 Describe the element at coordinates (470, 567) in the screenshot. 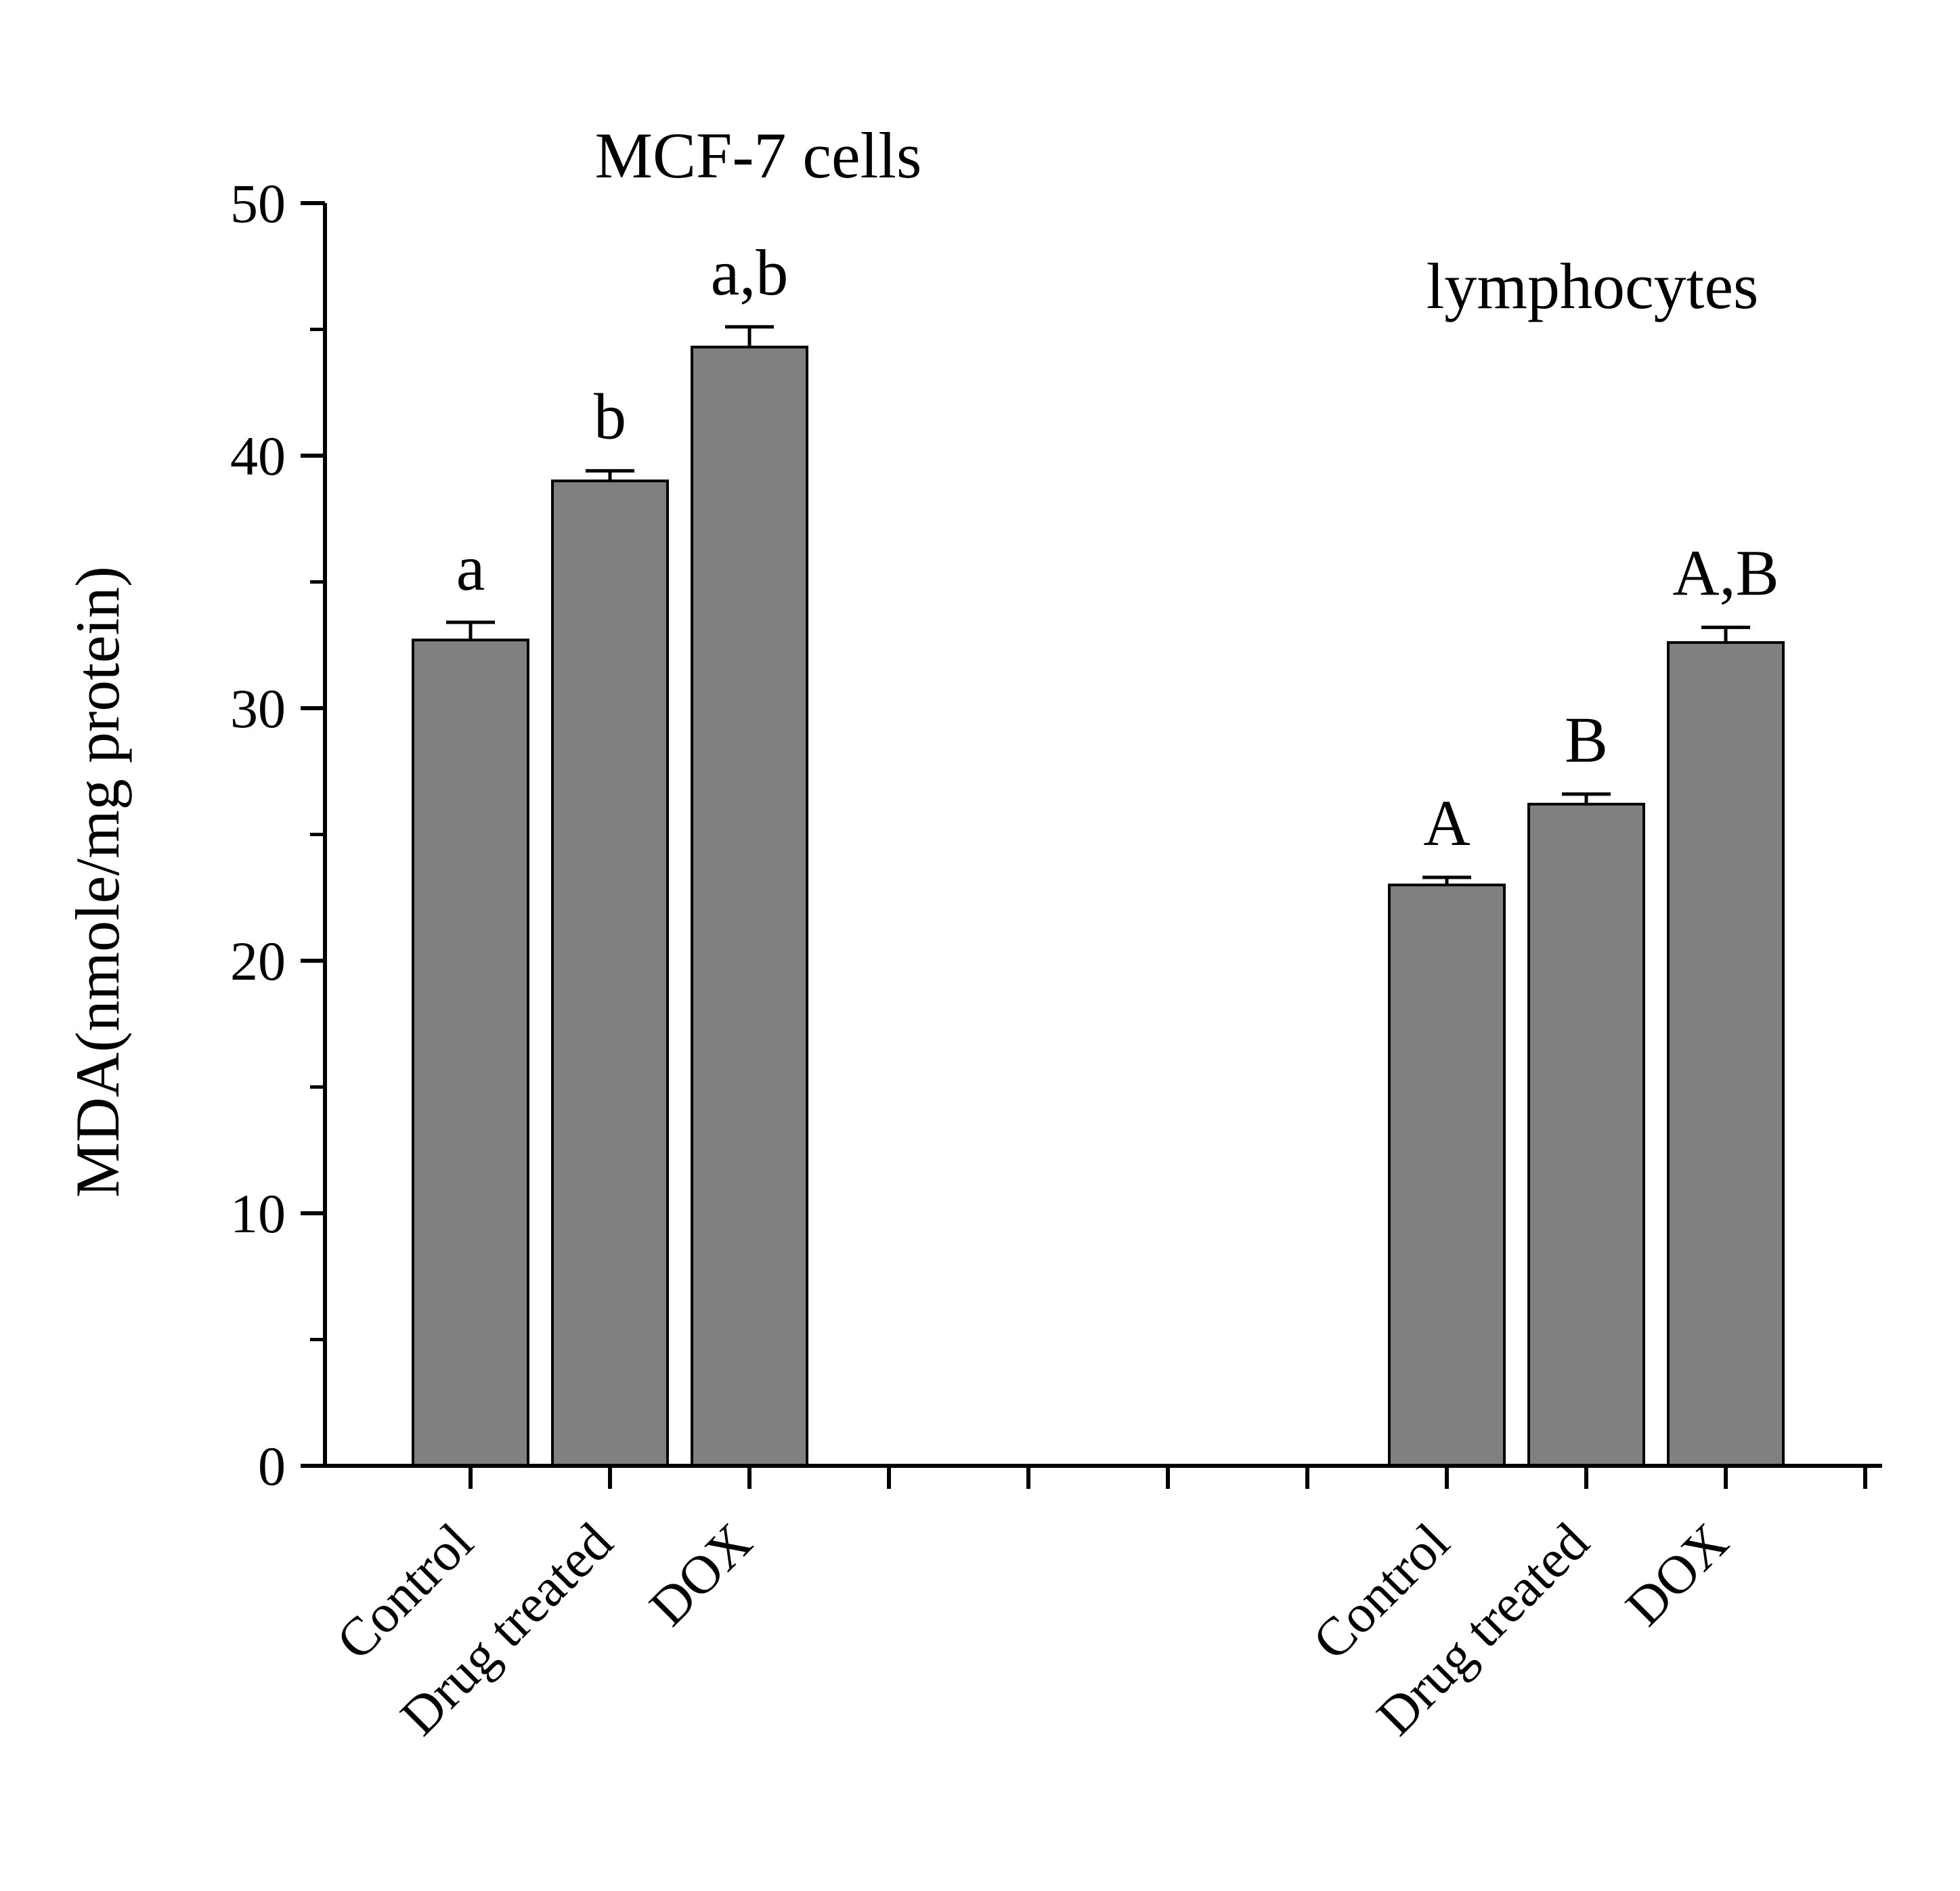

I see `significance-label: a` at that location.